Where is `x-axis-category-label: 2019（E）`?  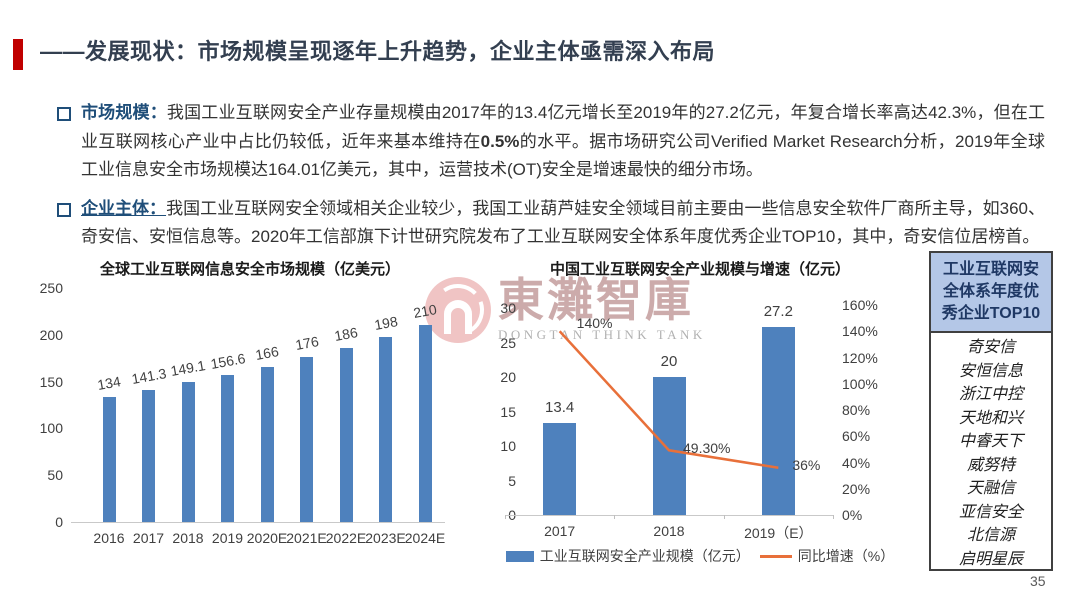 x-axis-category-label: 2019（E） is located at coordinates (778, 533).